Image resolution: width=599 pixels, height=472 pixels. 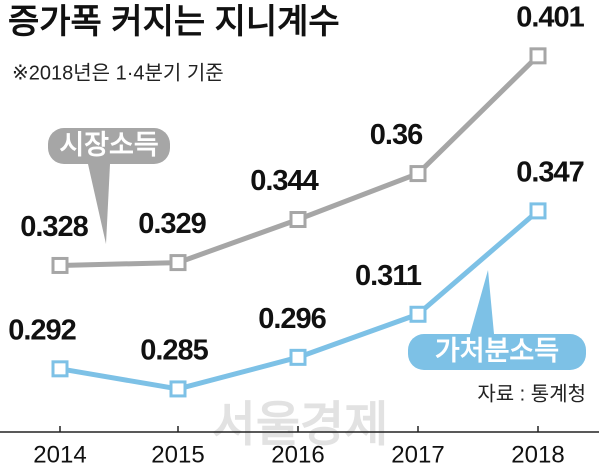 I want to click on chart-subtitle: ※2018년은 1·4분기 기준, so click(x=118, y=72).